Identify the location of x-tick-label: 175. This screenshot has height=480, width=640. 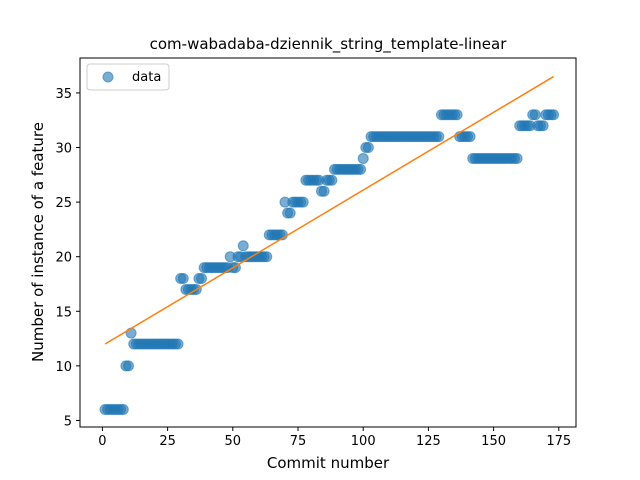
(558, 441).